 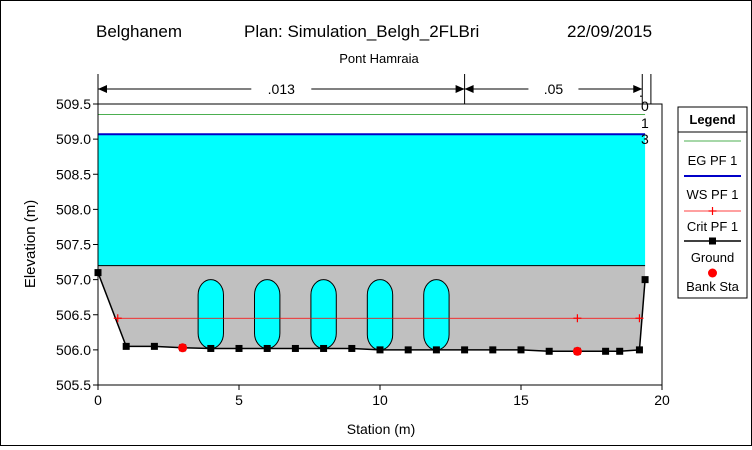 What do you see at coordinates (712, 257) in the screenshot?
I see `legend-ground-label: Ground` at bounding box center [712, 257].